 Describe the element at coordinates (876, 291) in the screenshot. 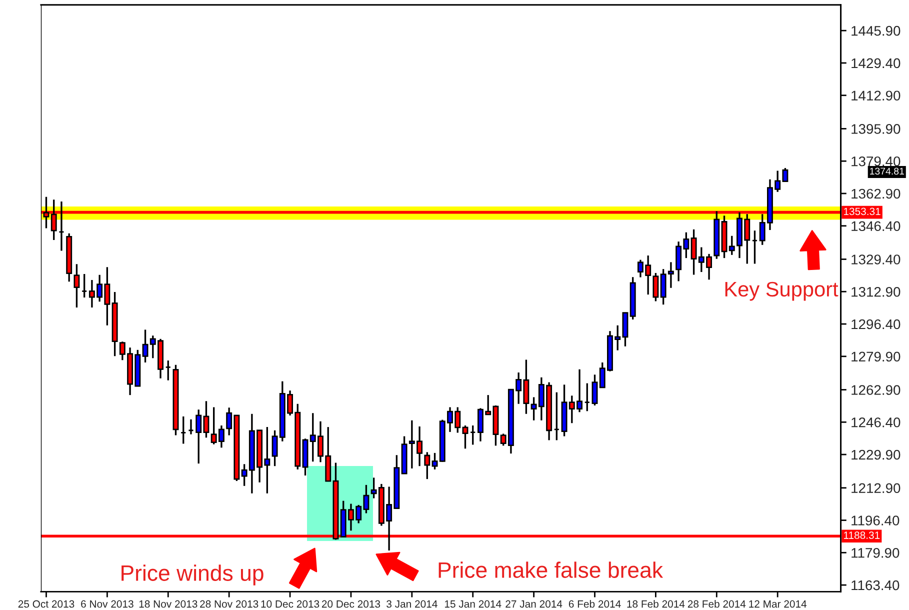

I see `y-tick-label: 1312.90` at that location.